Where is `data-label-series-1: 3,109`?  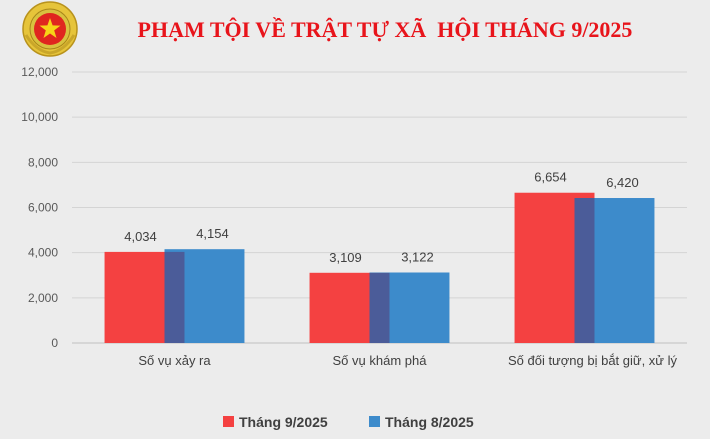 data-label-series-1: 3,109 is located at coordinates (345, 257).